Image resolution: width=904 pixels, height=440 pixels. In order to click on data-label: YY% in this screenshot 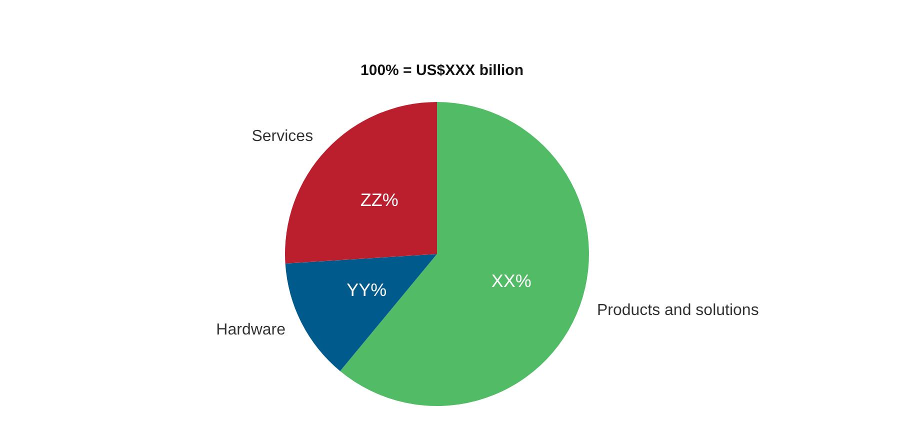, I will do `click(366, 290)`.